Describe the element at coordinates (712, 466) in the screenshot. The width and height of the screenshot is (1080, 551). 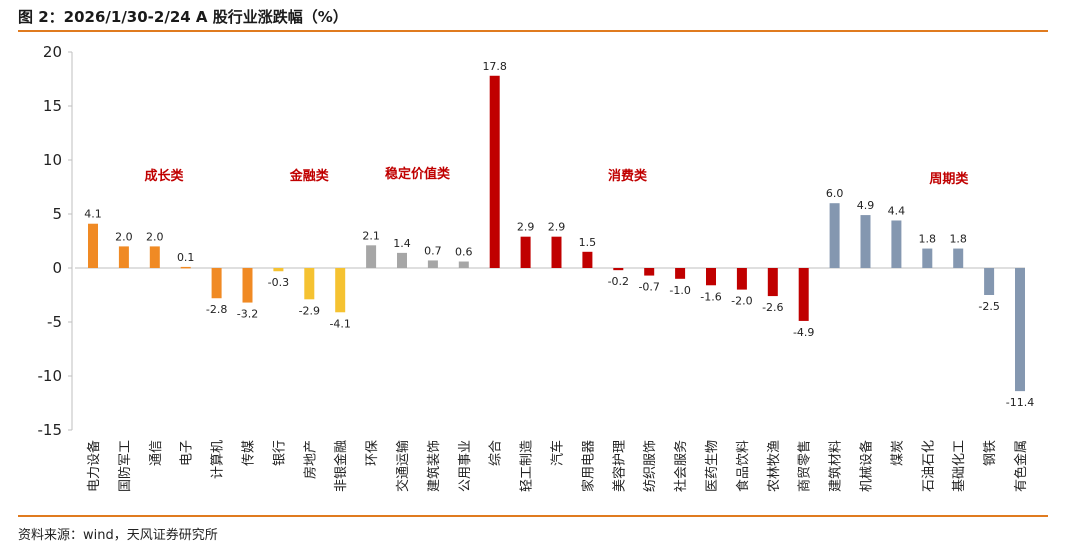
I see `category-label: 医药生物` at that location.